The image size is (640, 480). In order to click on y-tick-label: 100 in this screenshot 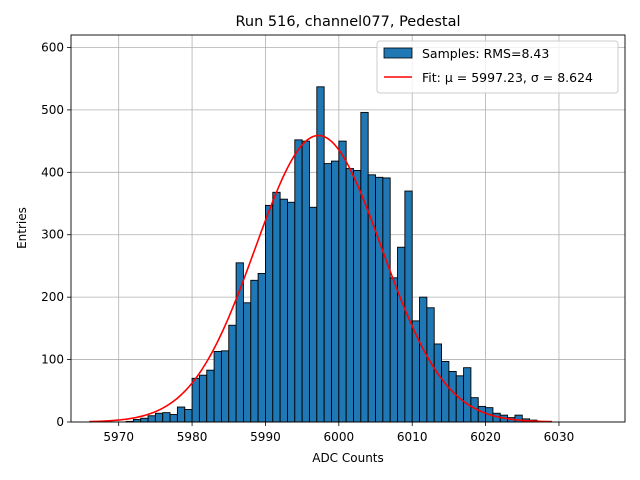, I will do `click(52, 360)`.